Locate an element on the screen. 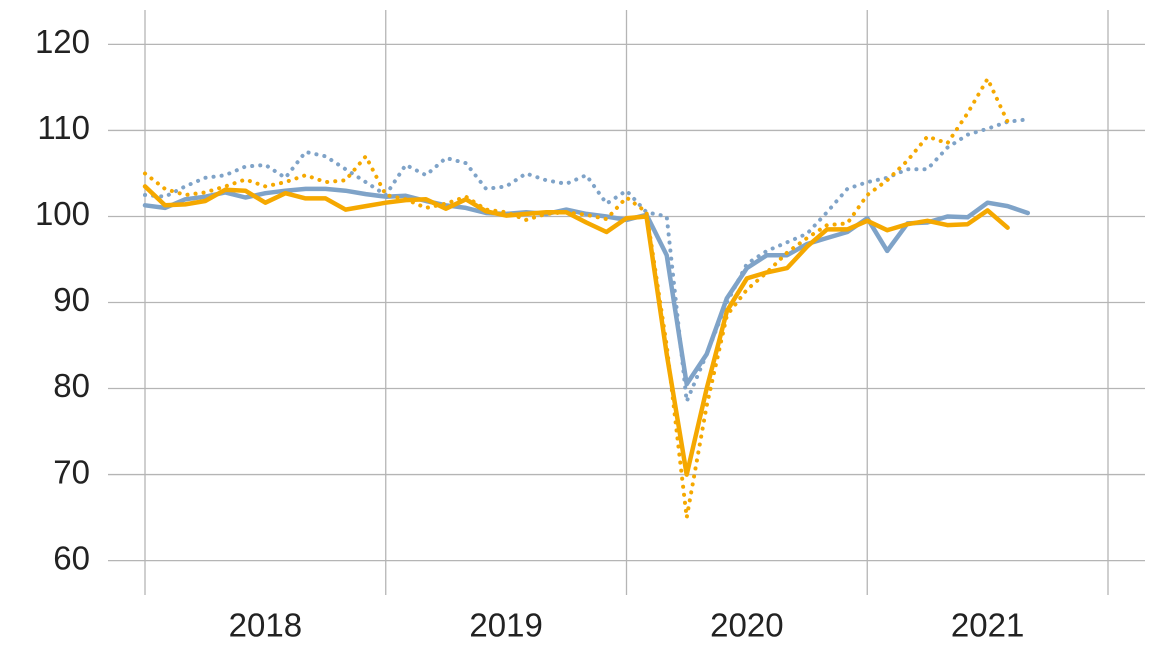 This screenshot has width=1170, height=651. y-tick-label: 60 is located at coordinates (71, 557).